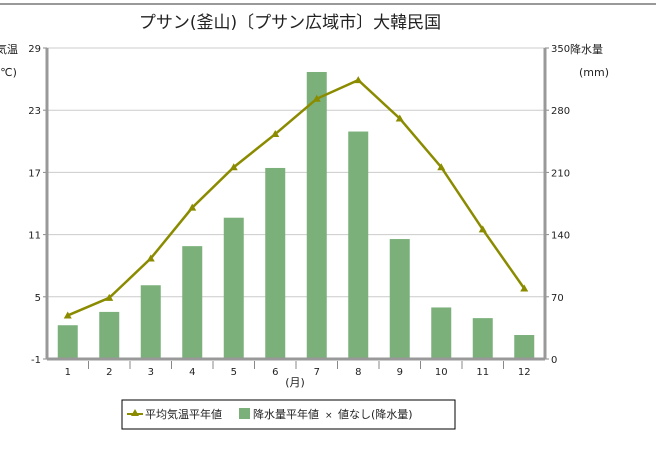 This screenshot has width=656, height=450. Describe the element at coordinates (8, 72) in the screenshot. I see `left-axis-unit: (℃)` at that location.